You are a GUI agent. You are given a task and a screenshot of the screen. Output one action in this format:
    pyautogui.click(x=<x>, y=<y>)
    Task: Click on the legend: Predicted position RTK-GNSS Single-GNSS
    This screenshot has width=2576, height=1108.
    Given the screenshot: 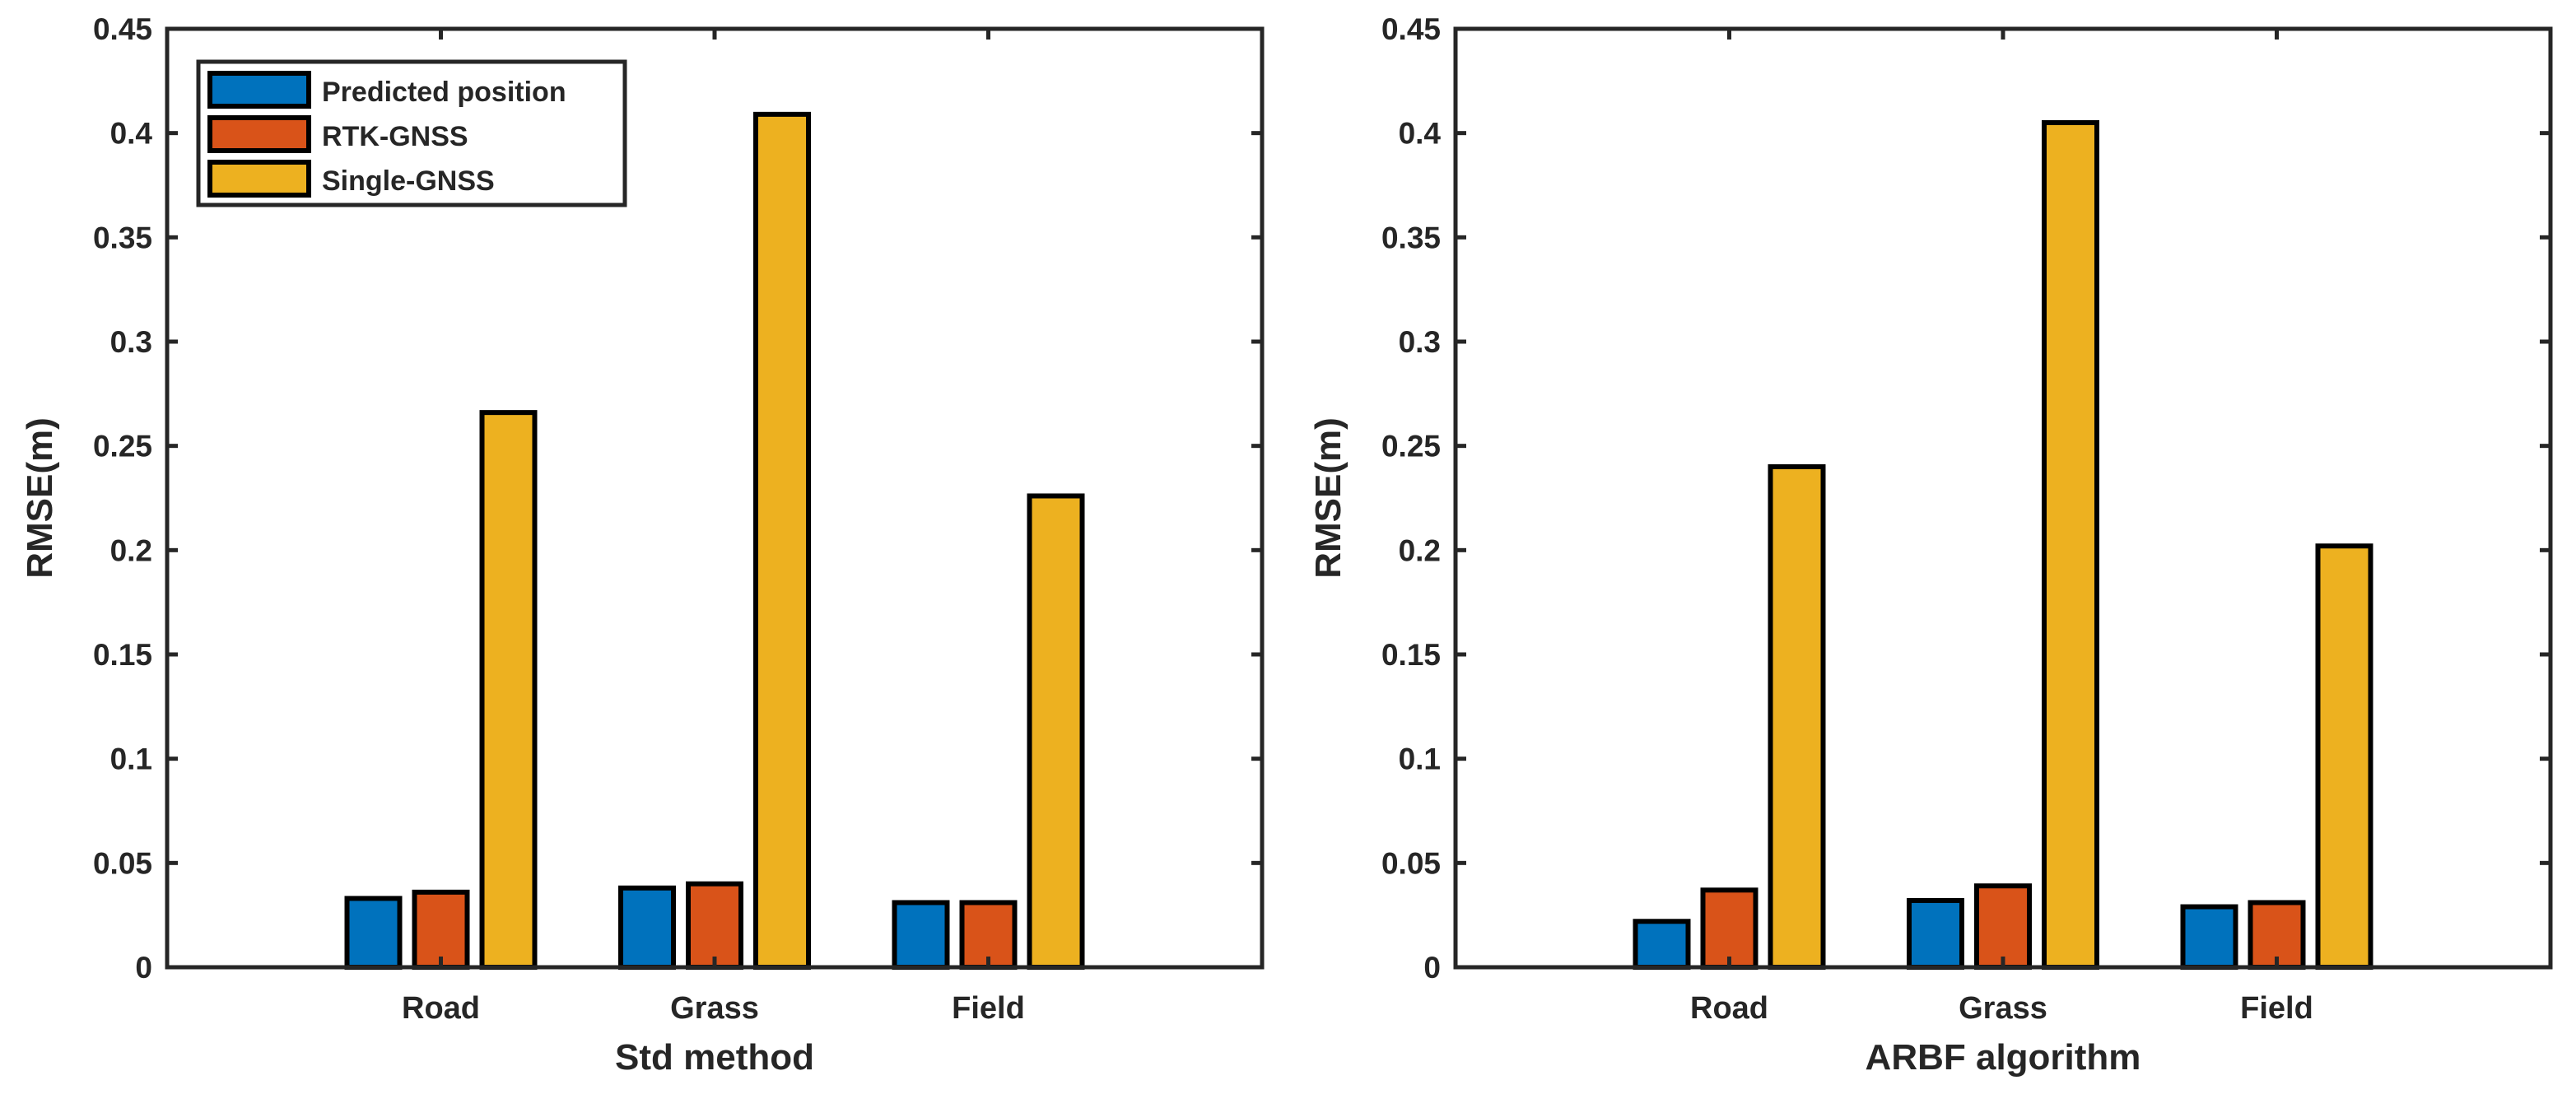 What is the action you would take?
    pyautogui.click(x=411, y=133)
    